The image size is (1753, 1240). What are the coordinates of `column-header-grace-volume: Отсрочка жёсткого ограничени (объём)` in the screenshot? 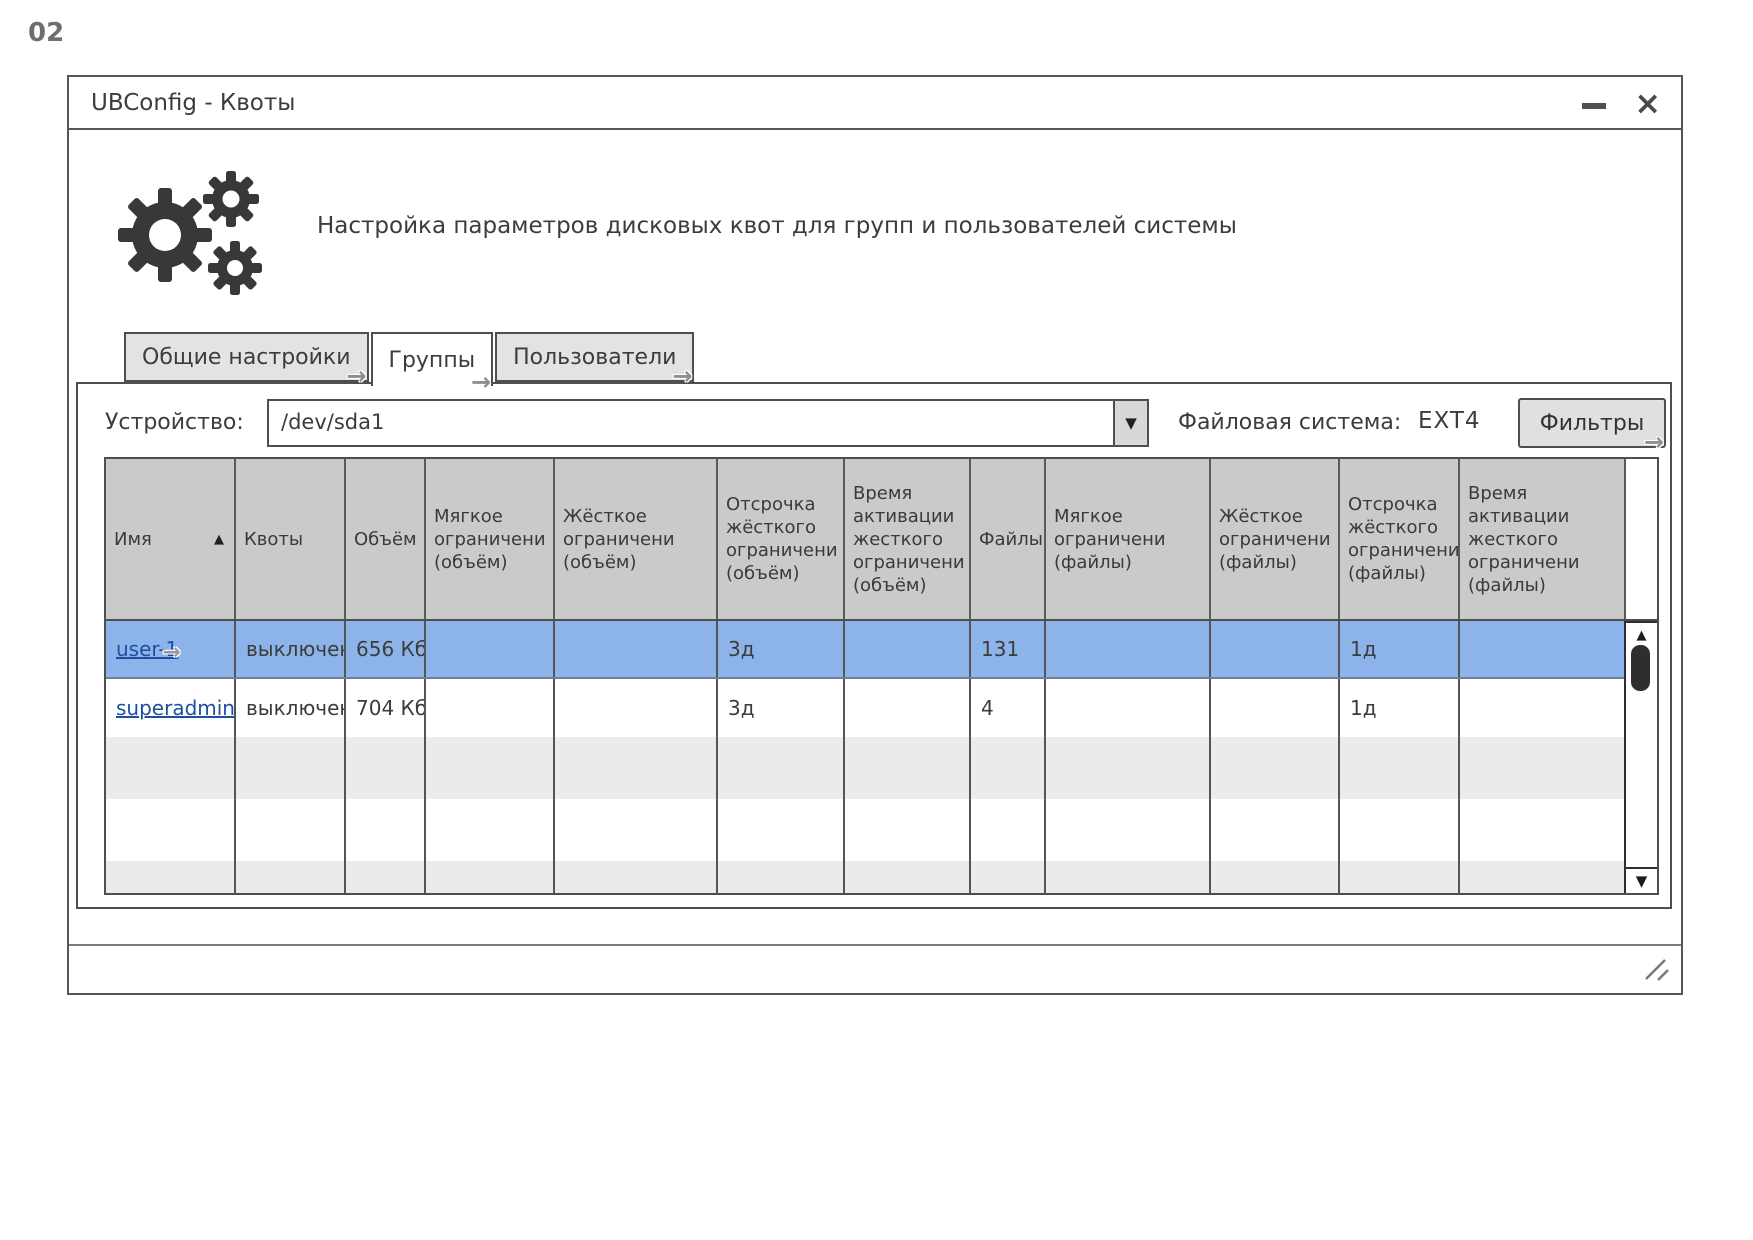 It's located at (781, 539).